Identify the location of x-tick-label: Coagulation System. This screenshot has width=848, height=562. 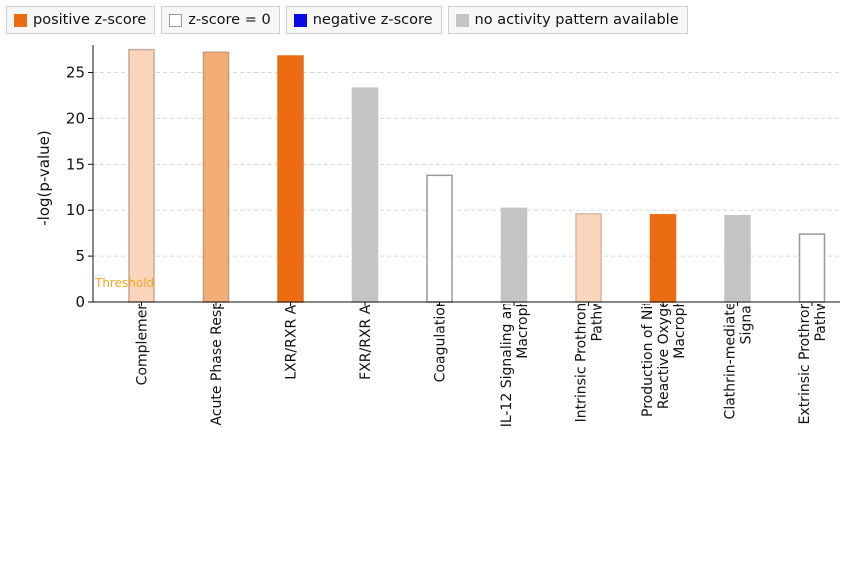
(441, 312).